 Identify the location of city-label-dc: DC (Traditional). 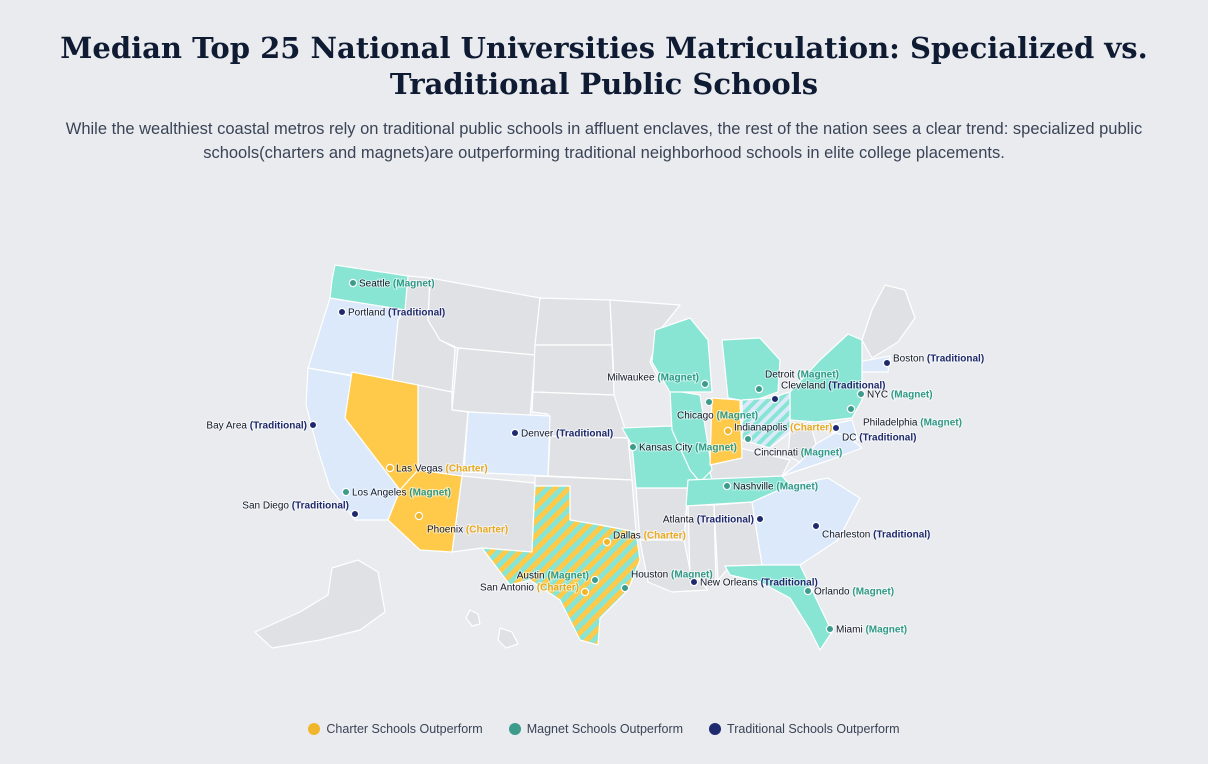
(879, 438).